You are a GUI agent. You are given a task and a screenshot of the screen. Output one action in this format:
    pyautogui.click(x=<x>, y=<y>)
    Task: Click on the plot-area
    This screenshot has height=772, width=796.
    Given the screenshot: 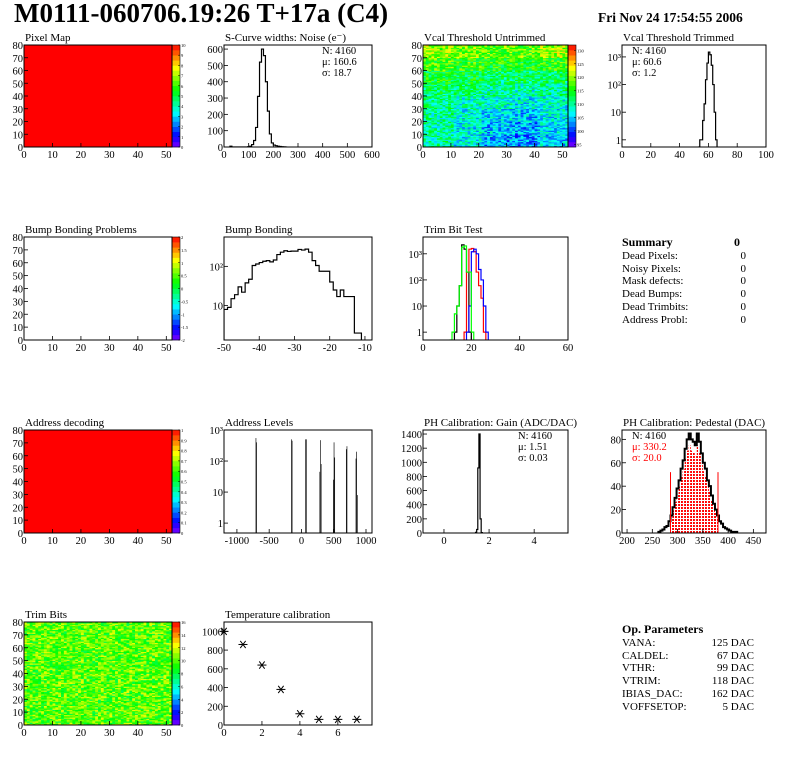 What is the action you would take?
    pyautogui.click(x=98, y=481)
    